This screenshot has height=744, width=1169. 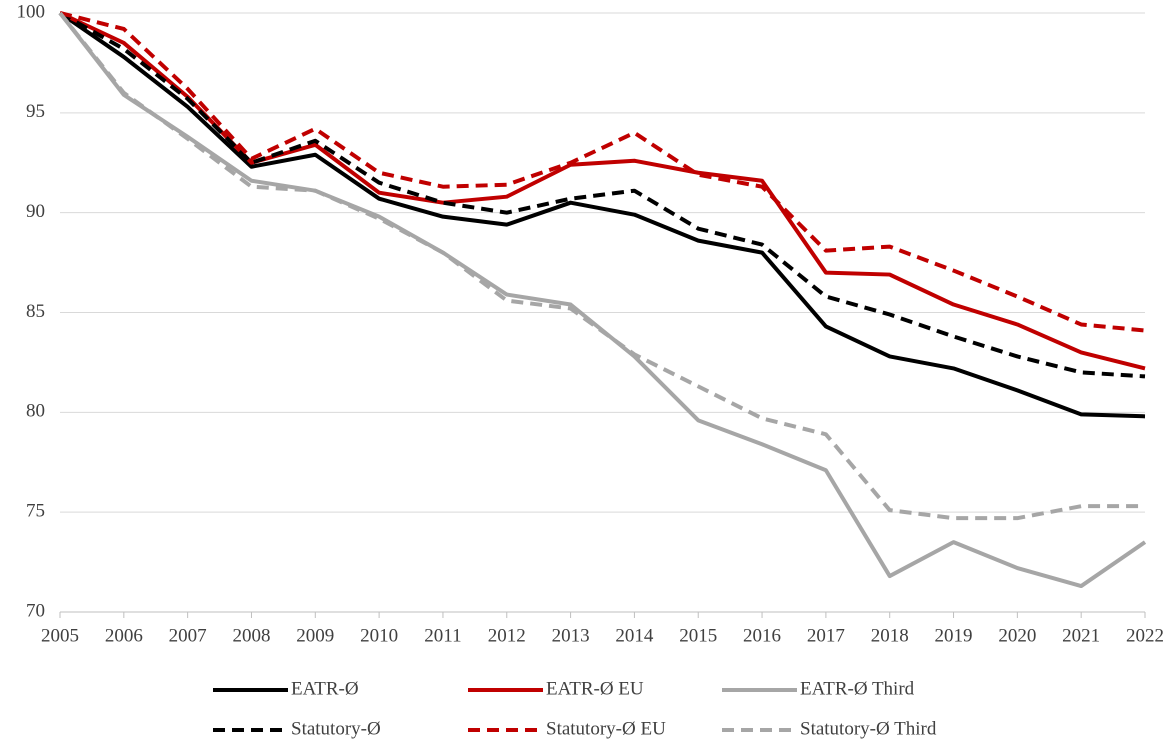 I want to click on legend-label: EATR-Ø Third, so click(x=857, y=688).